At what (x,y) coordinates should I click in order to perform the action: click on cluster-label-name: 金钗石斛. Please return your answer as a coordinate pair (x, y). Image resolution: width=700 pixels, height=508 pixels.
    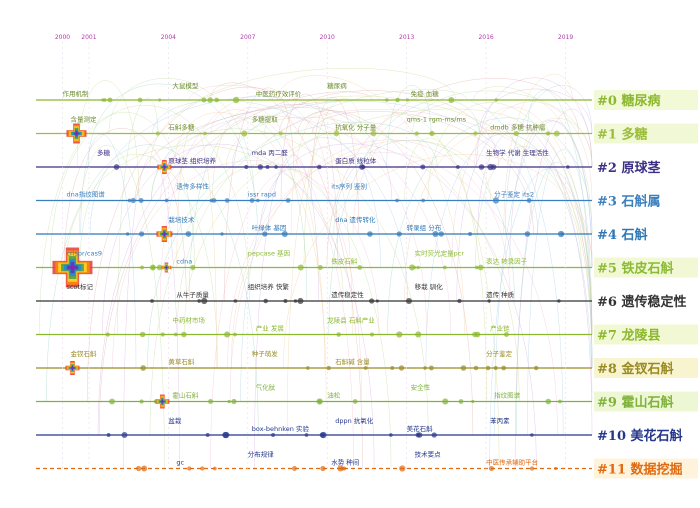
    Looking at the image, I should click on (646, 369).